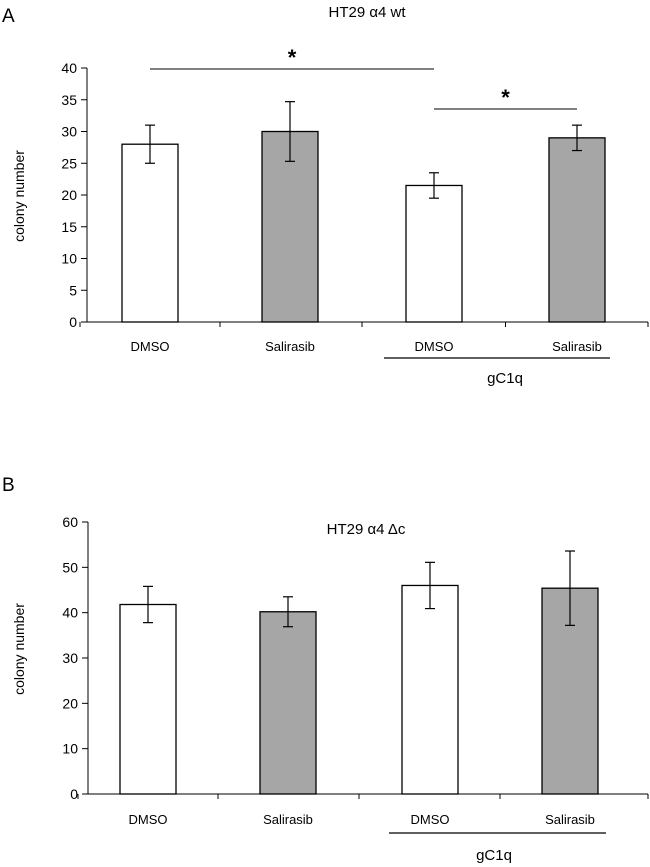 This screenshot has height=867, width=650. What do you see at coordinates (8, 485) in the screenshot?
I see `panel-letter-b: B` at bounding box center [8, 485].